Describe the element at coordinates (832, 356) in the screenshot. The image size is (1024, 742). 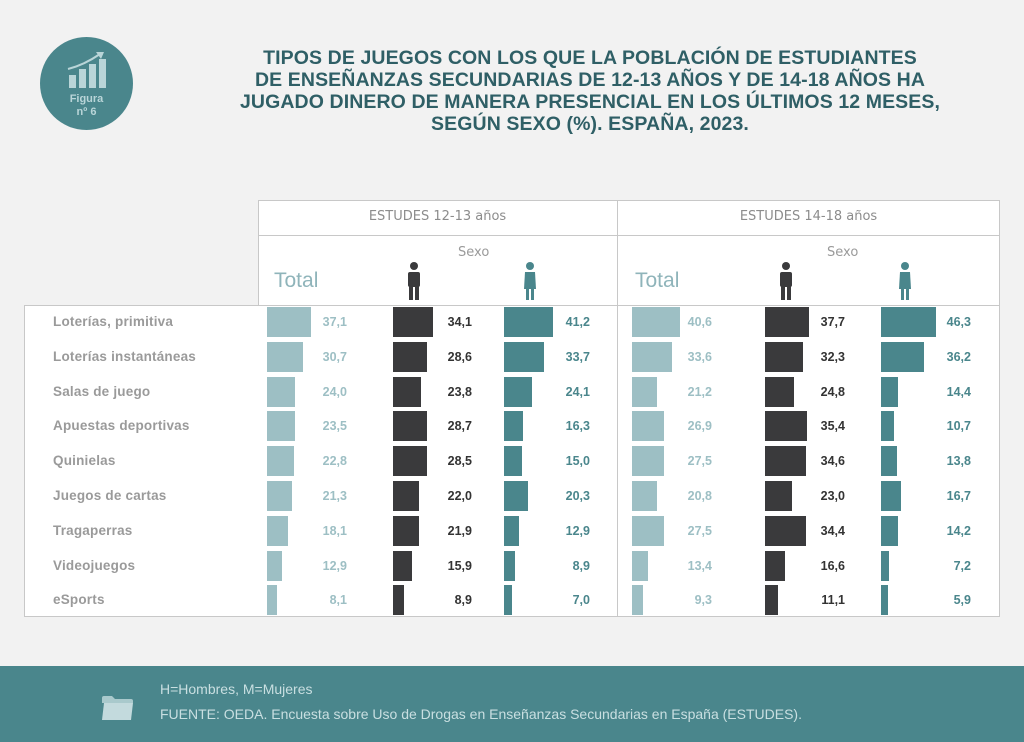
I see `value-label: 32,3` at that location.